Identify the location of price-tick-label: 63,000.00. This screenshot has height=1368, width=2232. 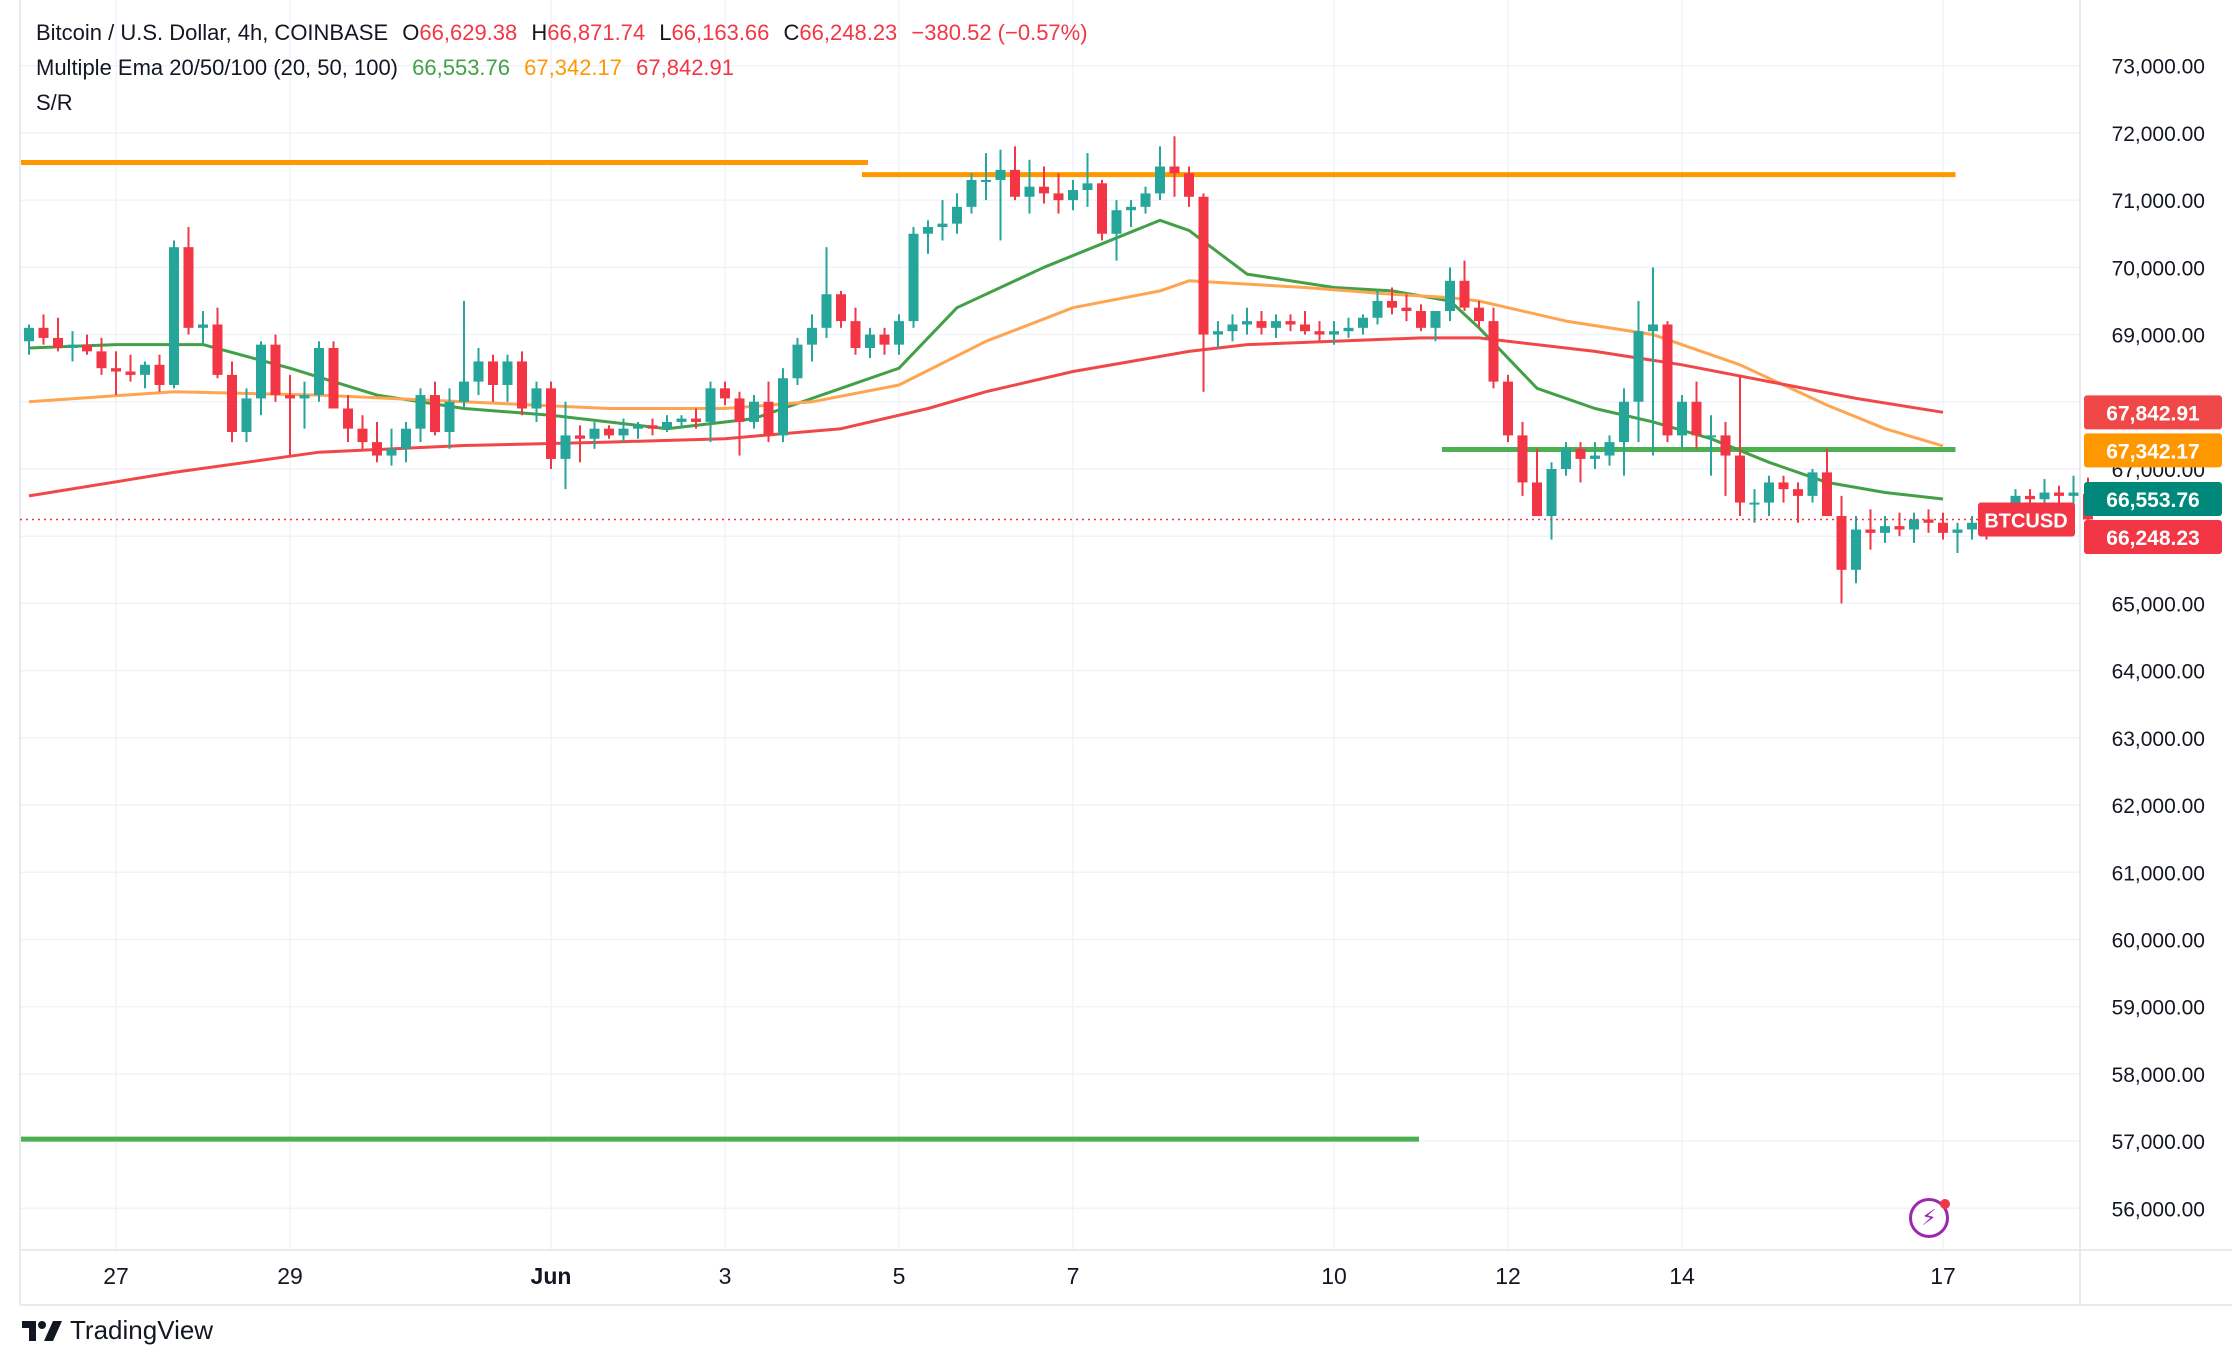
(2158, 739).